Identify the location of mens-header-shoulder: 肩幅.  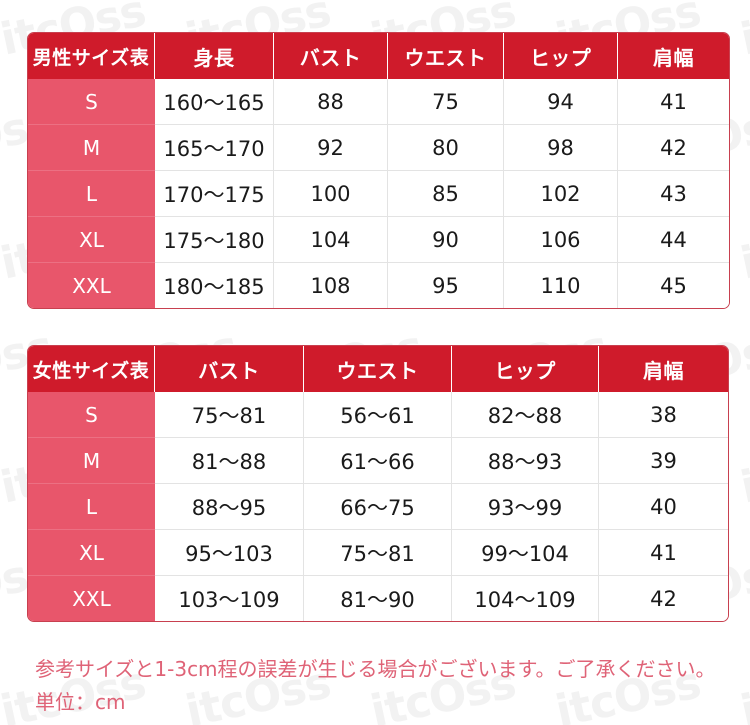
(673, 56).